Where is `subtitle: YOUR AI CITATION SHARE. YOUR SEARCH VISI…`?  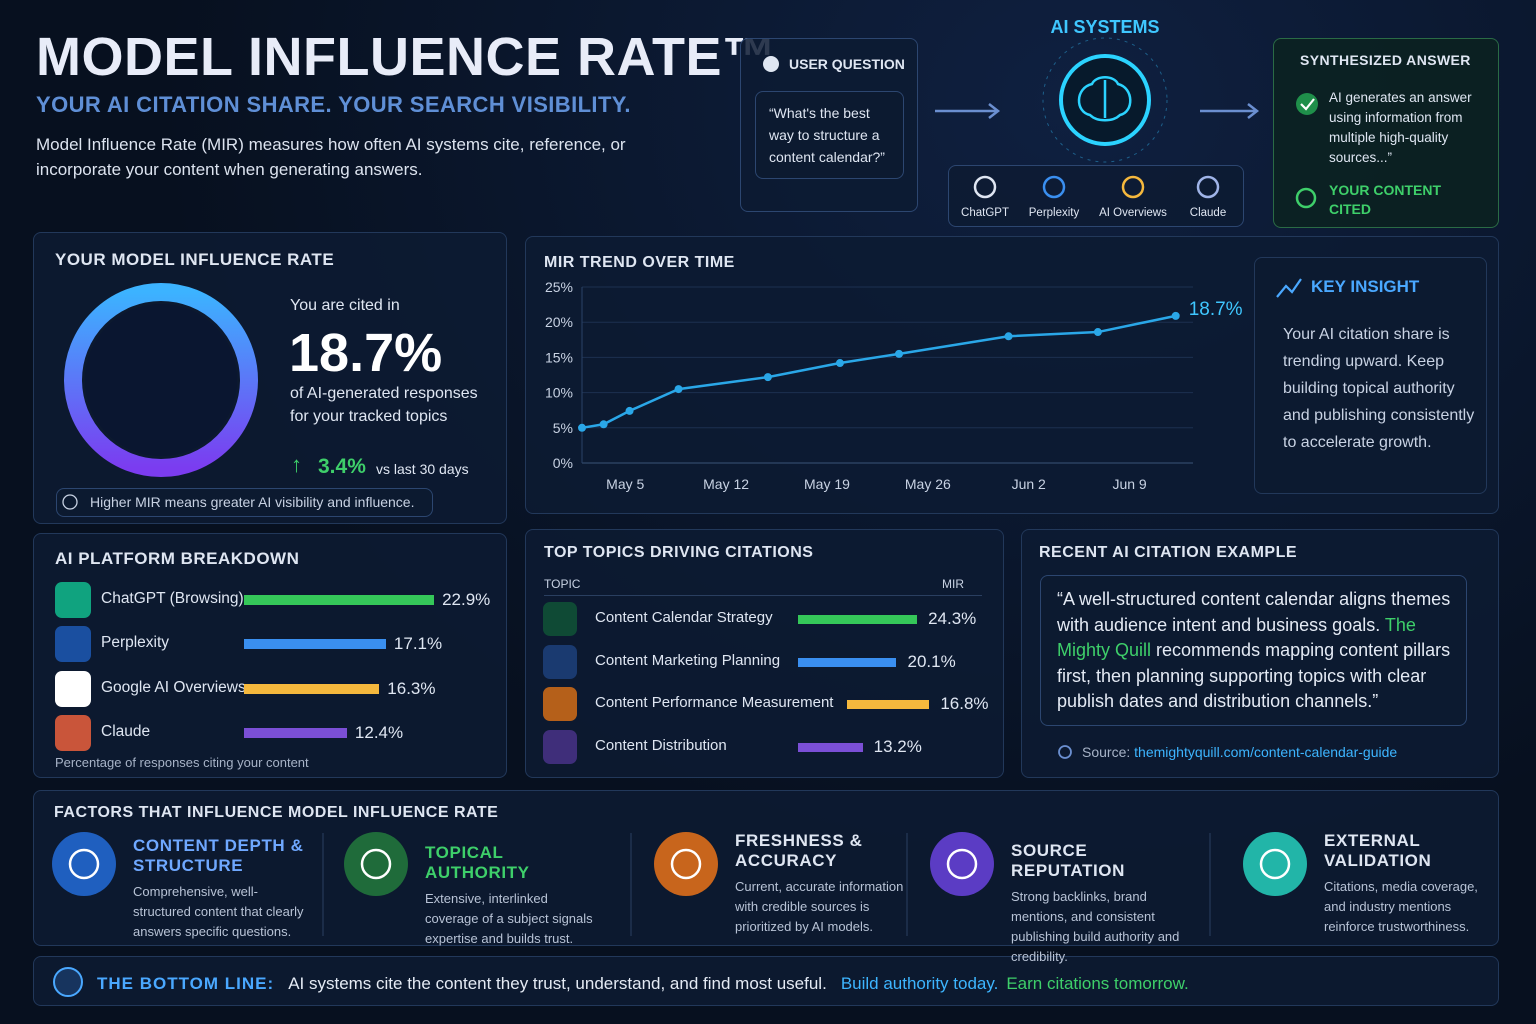
subtitle: YOUR AI CITATION SHARE. YOUR SEARCH VISI… is located at coordinates (333, 104).